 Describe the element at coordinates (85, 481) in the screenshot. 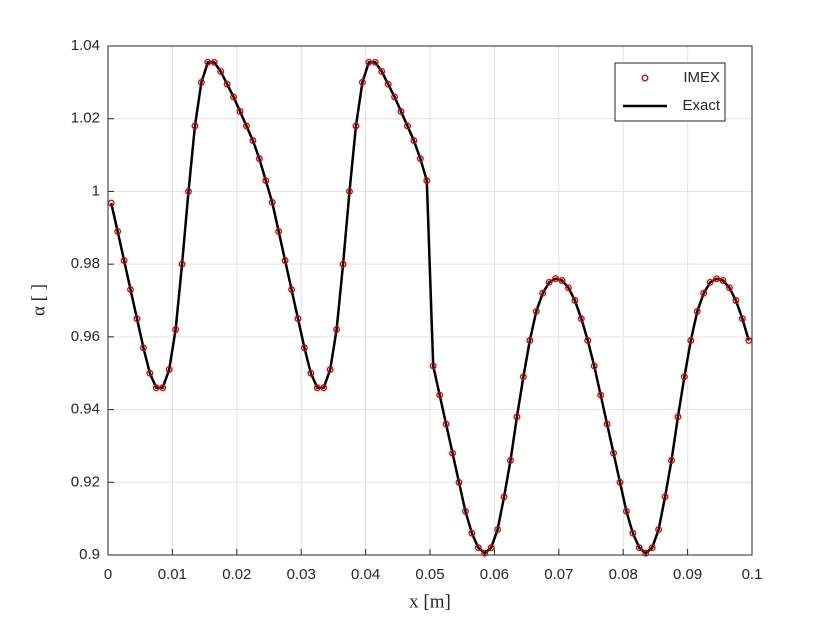

I see `y-tick-label: 0.92` at that location.